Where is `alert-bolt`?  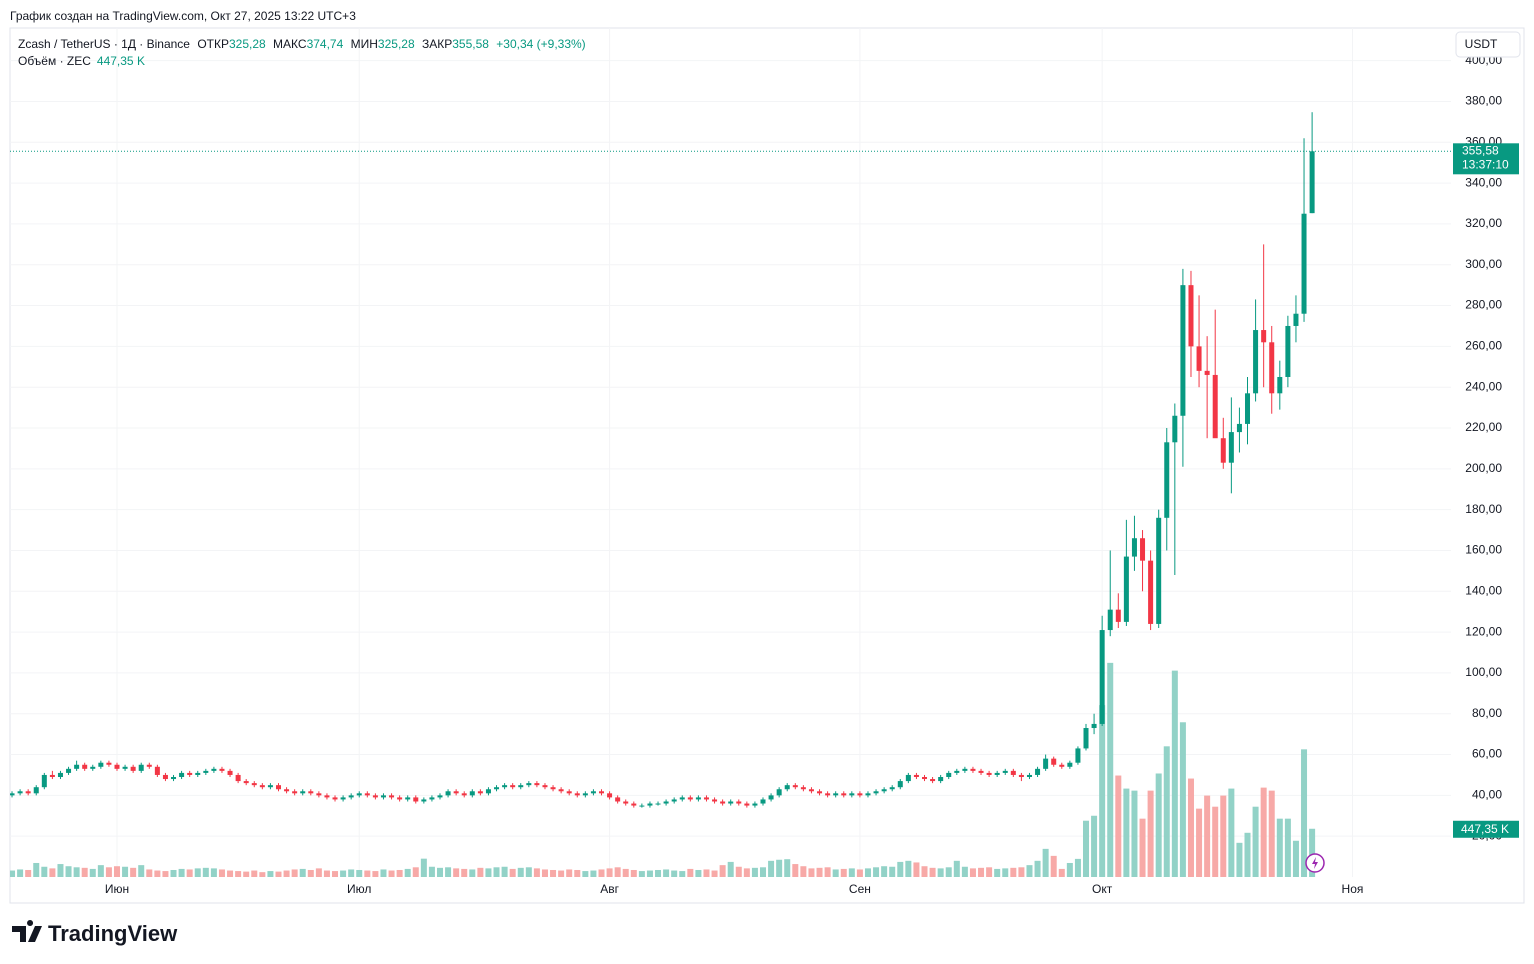
alert-bolt is located at coordinates (1315, 863).